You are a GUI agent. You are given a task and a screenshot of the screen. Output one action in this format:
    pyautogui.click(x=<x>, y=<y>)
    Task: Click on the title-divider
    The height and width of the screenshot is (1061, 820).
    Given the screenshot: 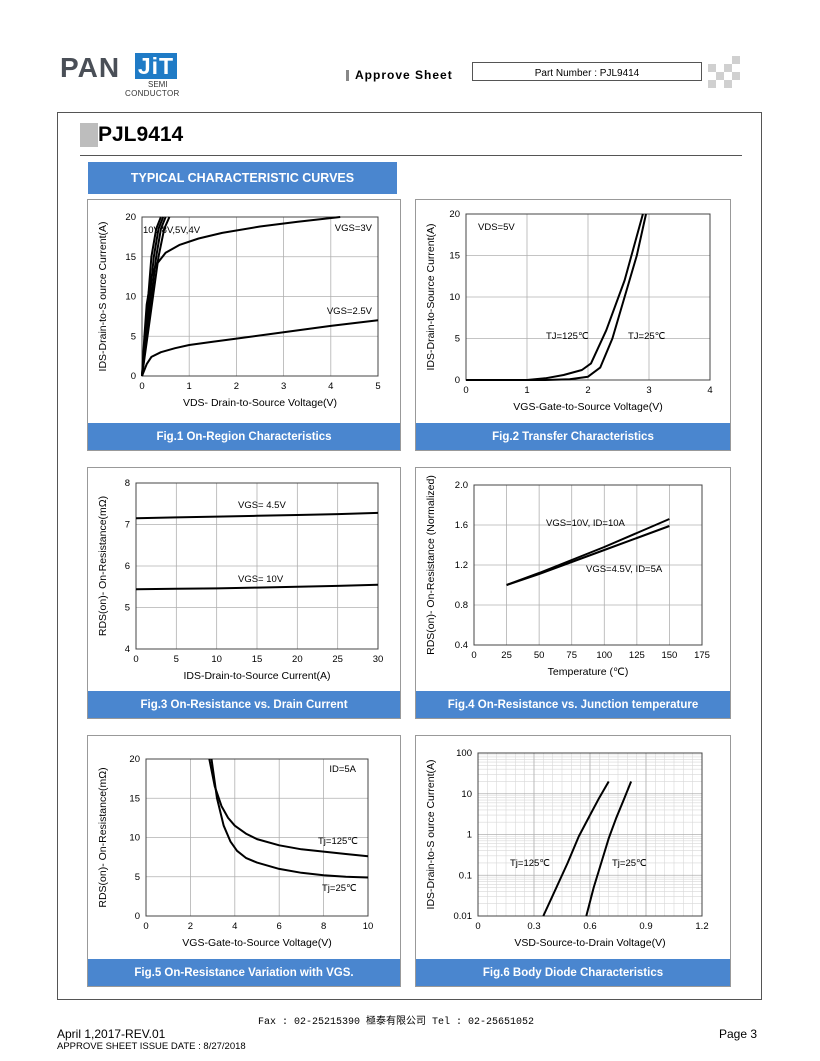 What is the action you would take?
    pyautogui.click(x=411, y=155)
    